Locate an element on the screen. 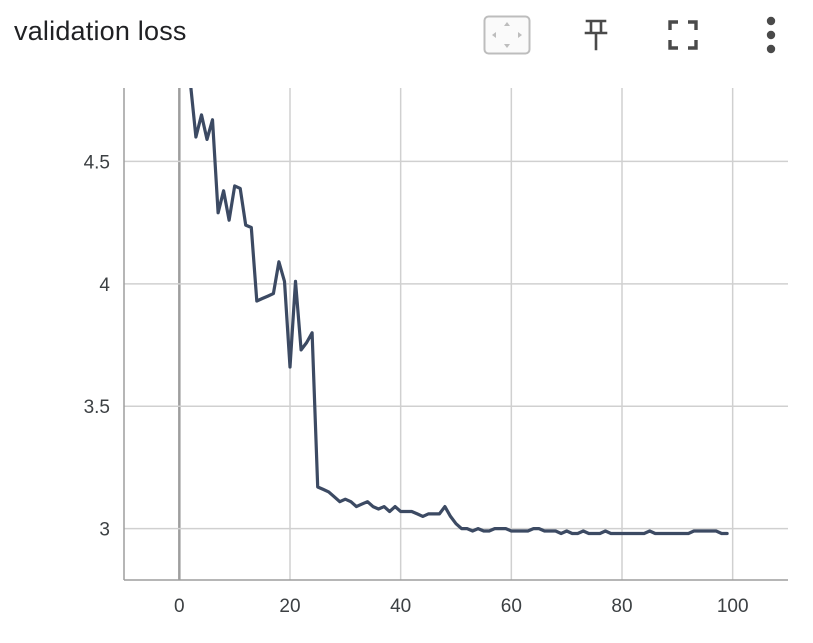 This screenshot has height=643, width=813. x-tick-label: 20 is located at coordinates (289, 606).